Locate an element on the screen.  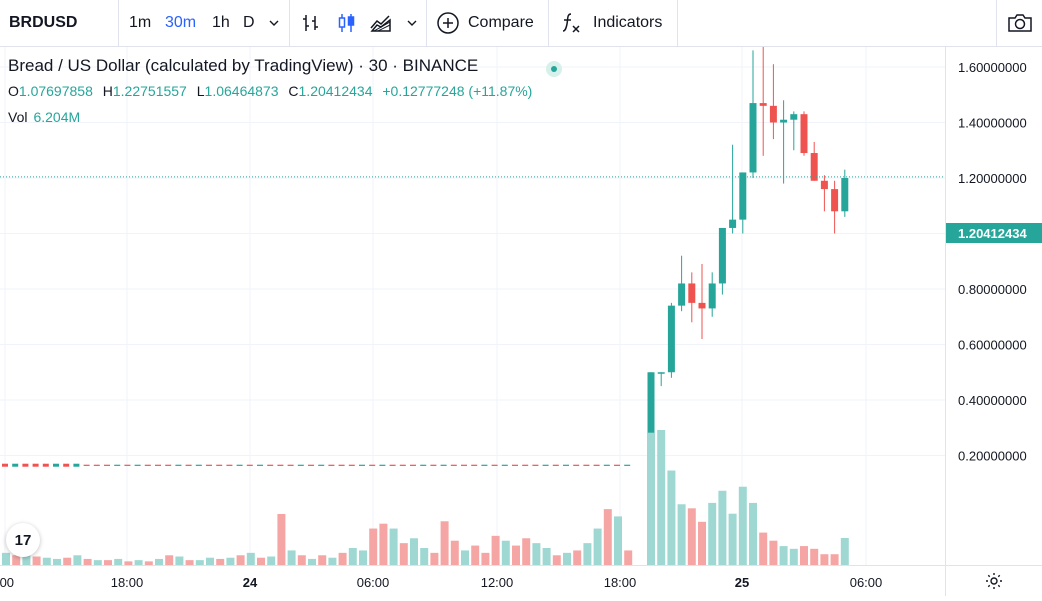
low-label: L is located at coordinates (200, 91).